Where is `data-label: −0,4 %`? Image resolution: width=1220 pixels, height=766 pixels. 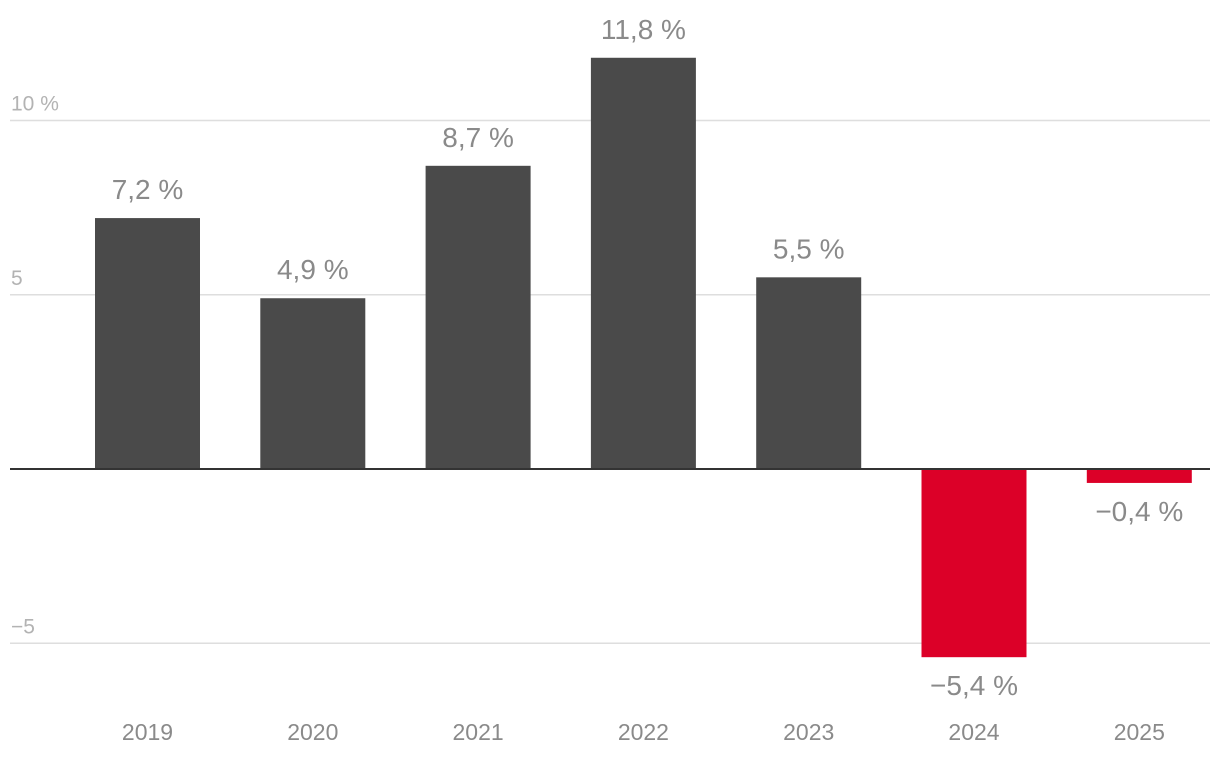 data-label: −0,4 % is located at coordinates (1139, 511).